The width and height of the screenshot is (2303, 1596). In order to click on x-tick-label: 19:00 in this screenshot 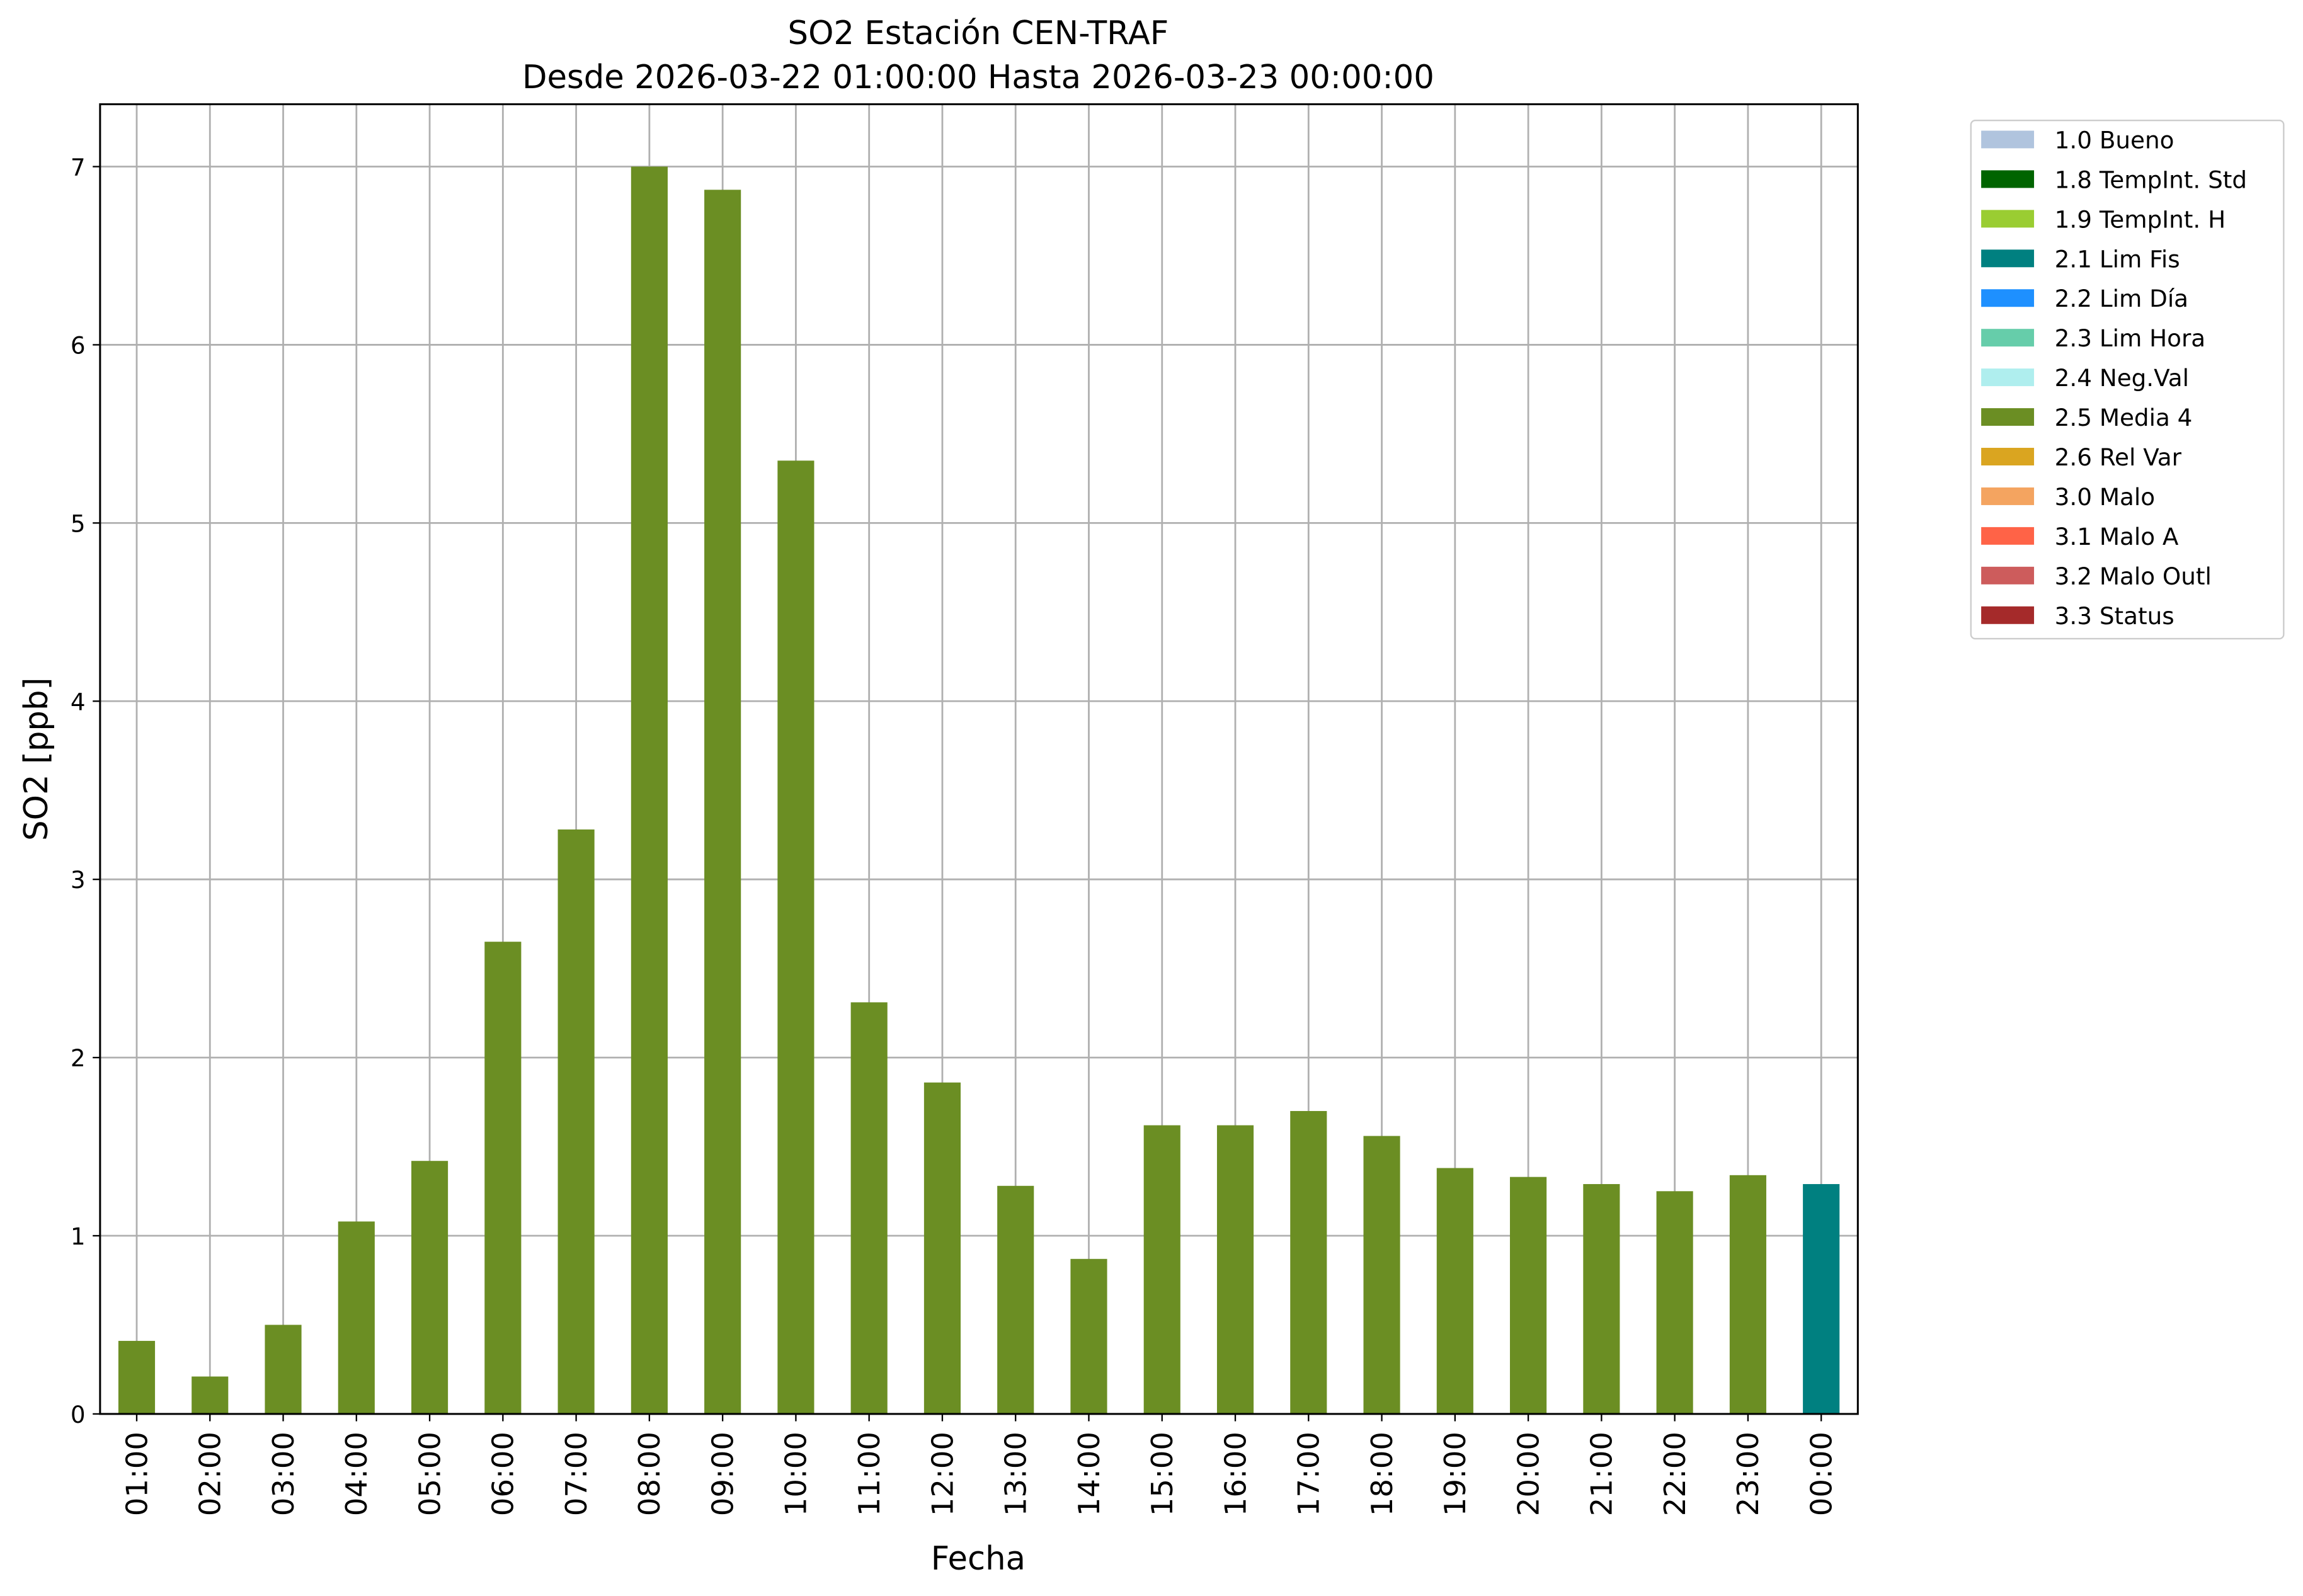, I will do `click(1455, 1474)`.